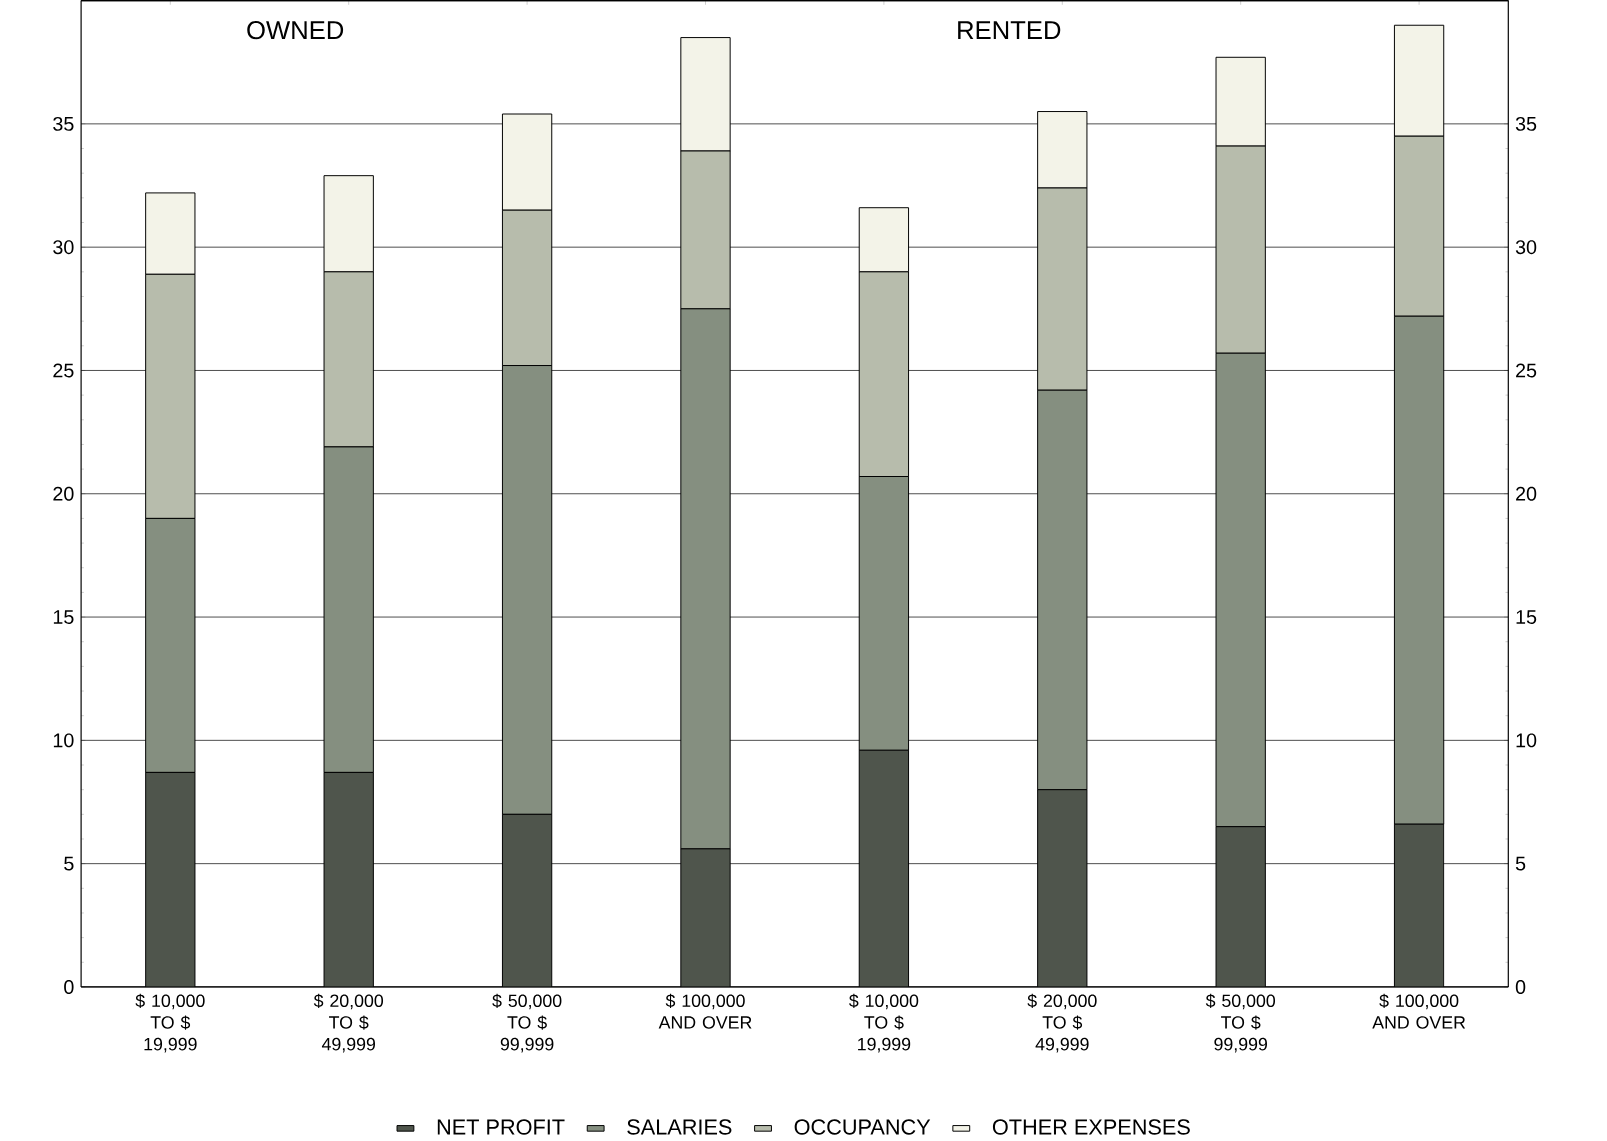  Describe the element at coordinates (63, 740) in the screenshot. I see `y2-tick-label: 10` at that location.